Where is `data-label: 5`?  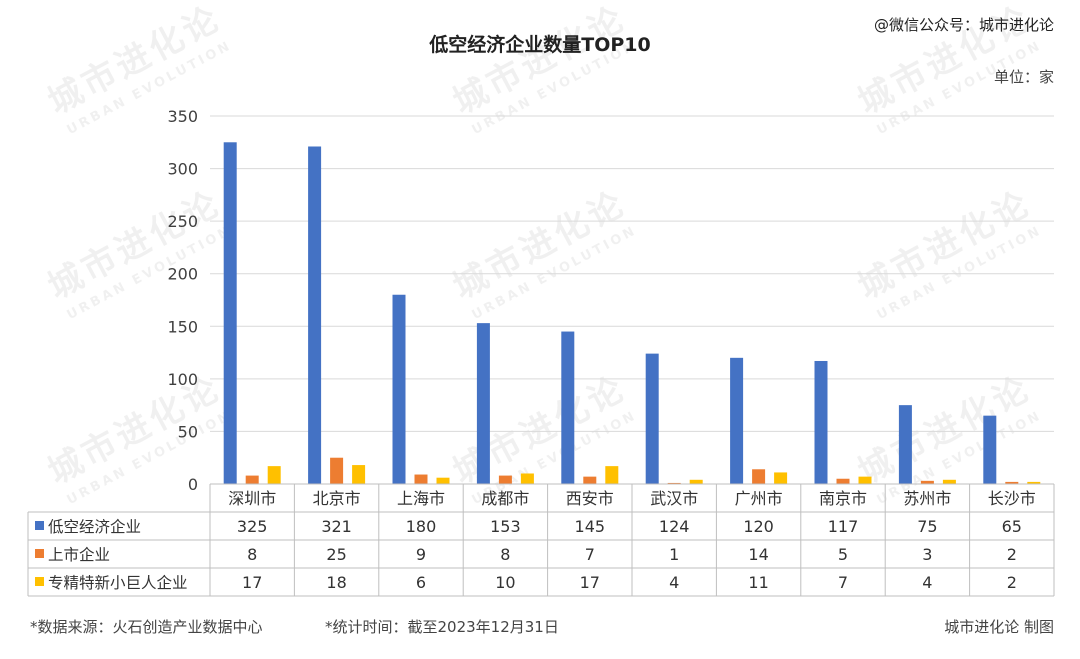
data-label: 5 is located at coordinates (843, 554).